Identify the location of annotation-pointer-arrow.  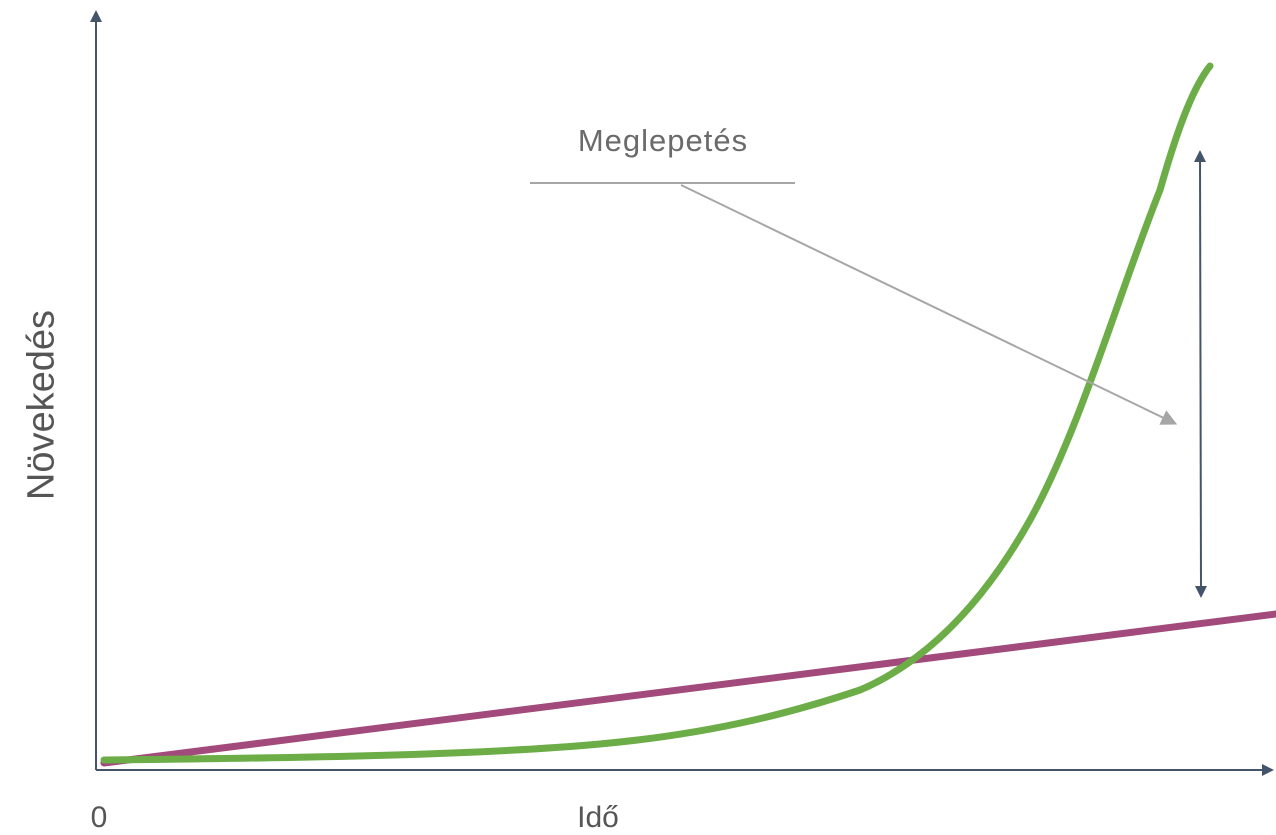
(929, 304).